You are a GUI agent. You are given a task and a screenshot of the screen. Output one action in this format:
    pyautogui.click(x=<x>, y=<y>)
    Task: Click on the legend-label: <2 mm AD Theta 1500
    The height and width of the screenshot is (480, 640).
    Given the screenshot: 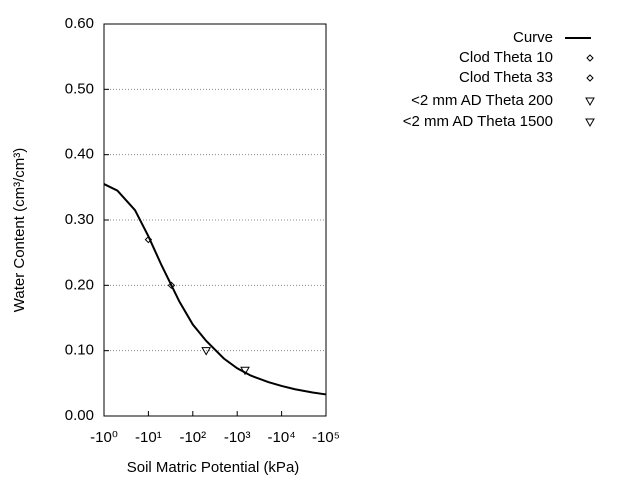 What is the action you would take?
    pyautogui.click(x=478, y=121)
    